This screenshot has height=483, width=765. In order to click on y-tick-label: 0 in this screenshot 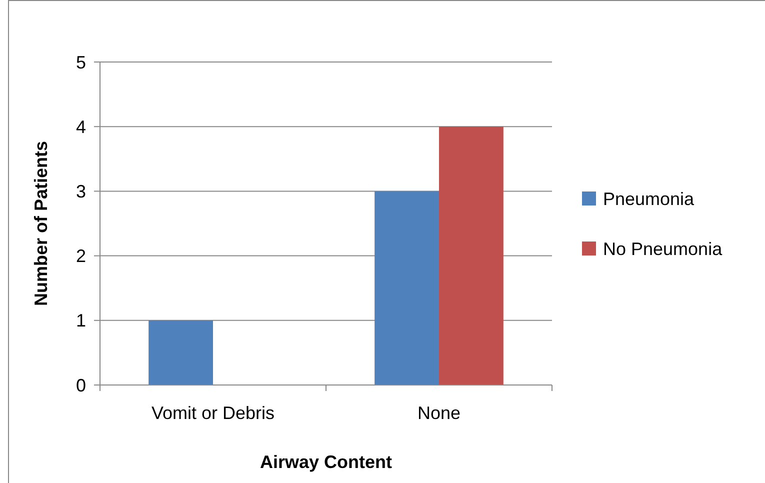, I will do `click(81, 385)`.